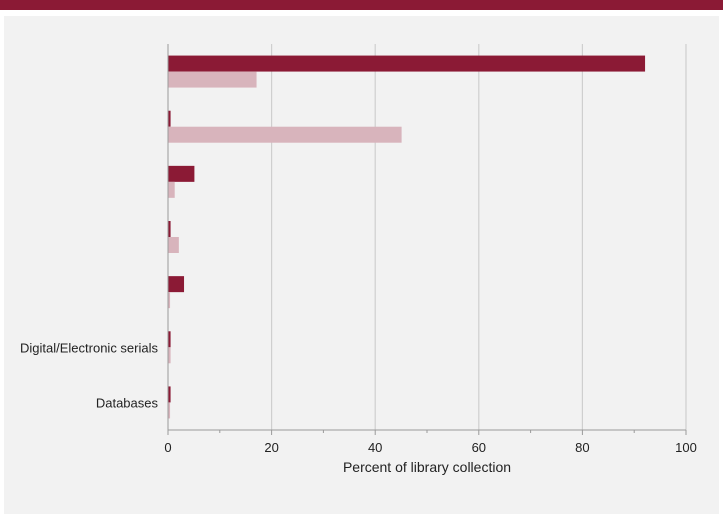  I want to click on bar-series1-cat2, so click(169, 118).